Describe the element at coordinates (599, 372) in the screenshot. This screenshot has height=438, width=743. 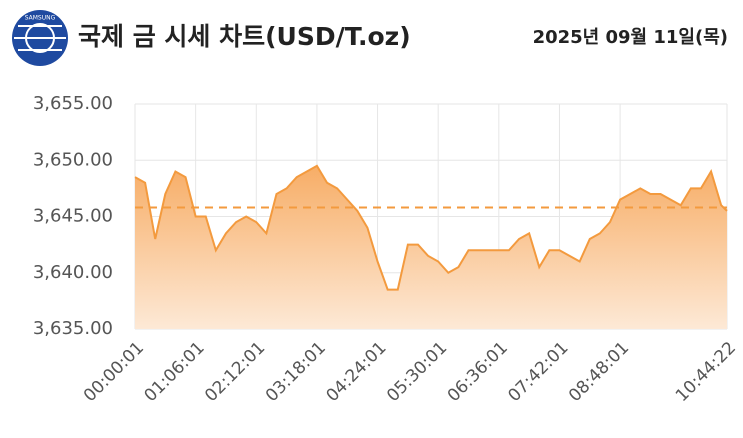
I see `x-tick-label: 08:48:01` at that location.